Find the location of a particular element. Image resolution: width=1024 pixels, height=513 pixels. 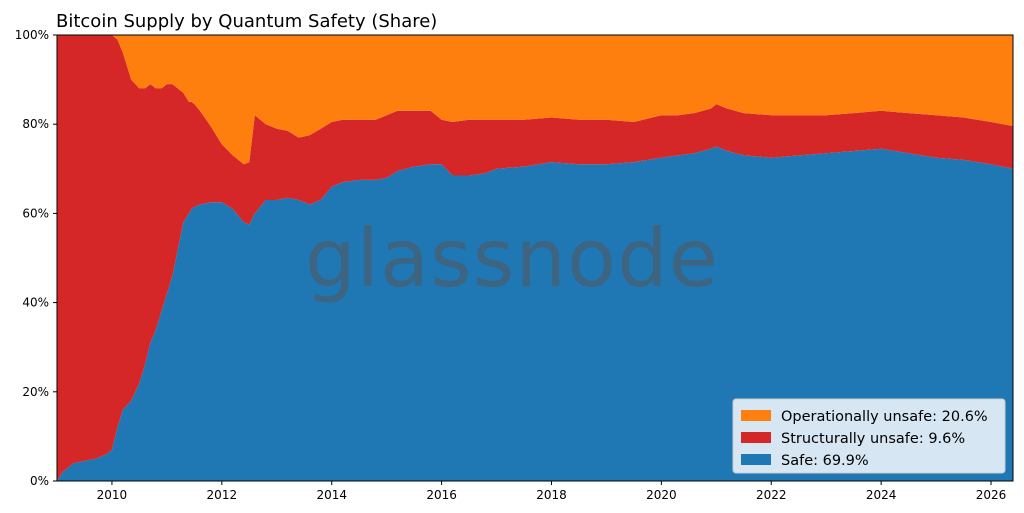

x-tick-label: 2014 is located at coordinates (331, 495).